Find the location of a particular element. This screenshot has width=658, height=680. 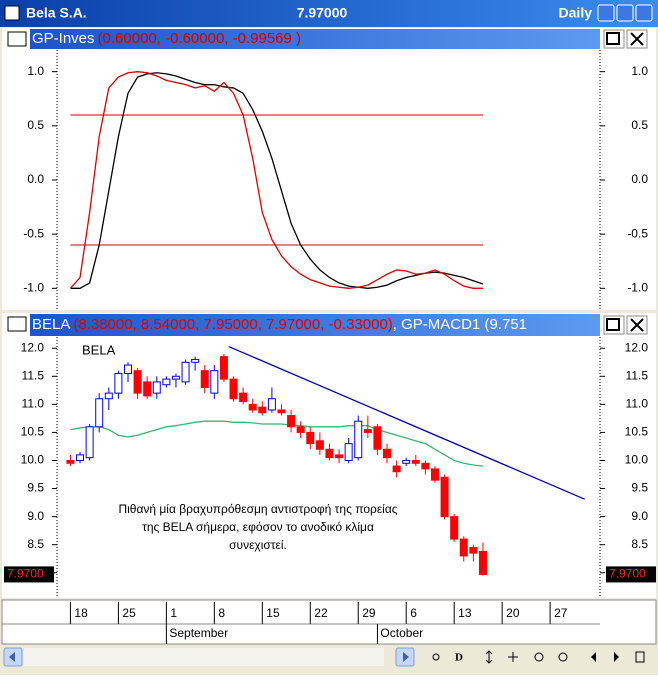

window-buttons is located at coordinates (625, 13).